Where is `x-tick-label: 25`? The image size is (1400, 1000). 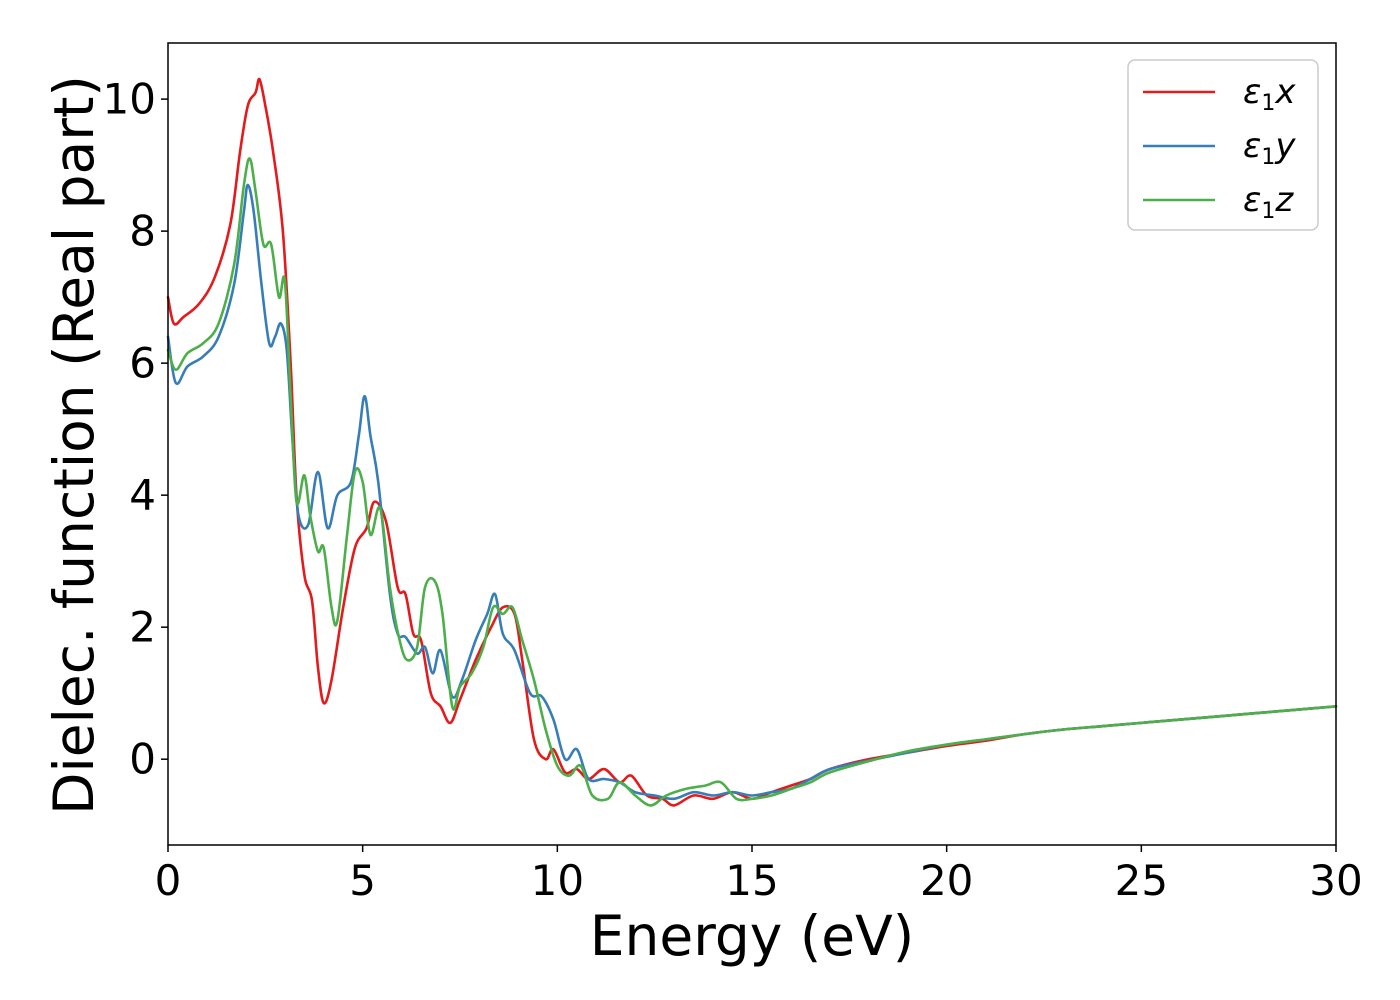
x-tick-label: 25 is located at coordinates (1141, 880).